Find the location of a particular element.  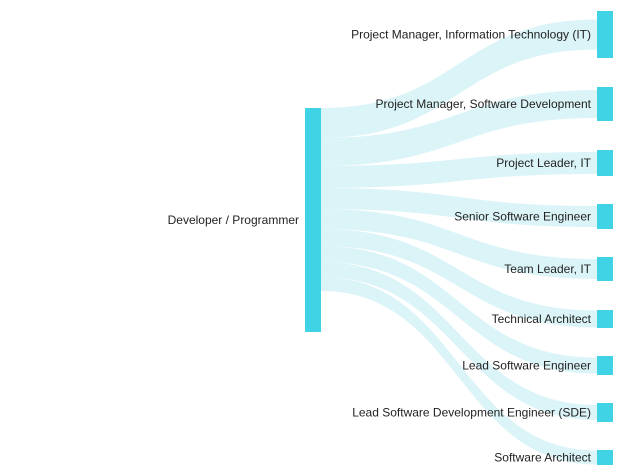

target-node-label-senior-software-engineer: Senior Software Engineer is located at coordinates (522, 217).